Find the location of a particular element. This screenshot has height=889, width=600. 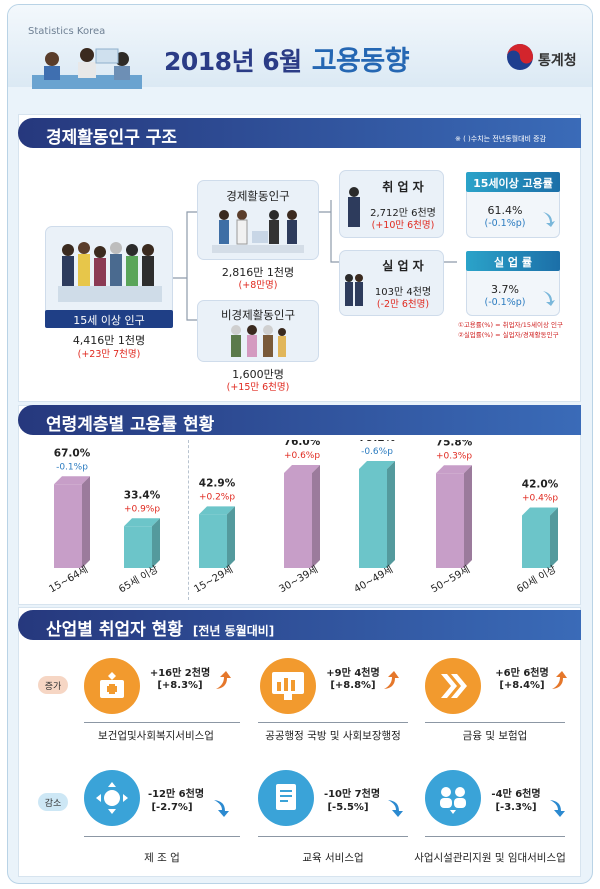

bar-value-label: 75.8% is located at coordinates (454, 444).